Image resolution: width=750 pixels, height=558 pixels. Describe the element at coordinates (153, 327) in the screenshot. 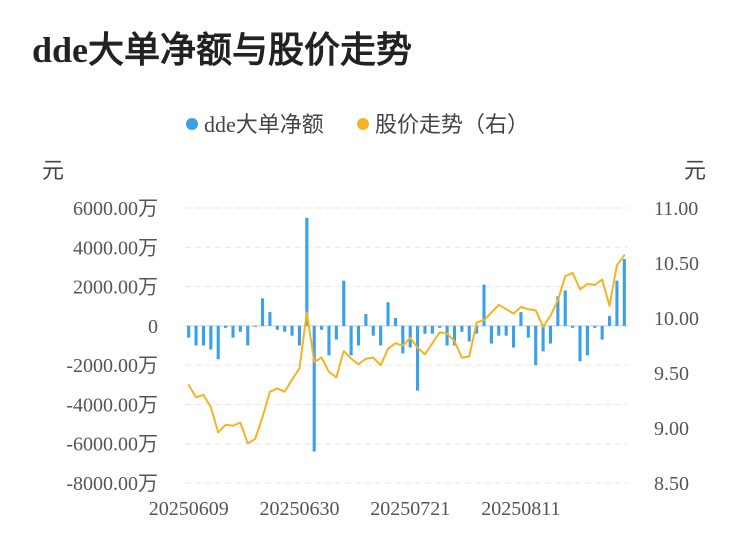

I see `left-tick-label: 0` at that location.